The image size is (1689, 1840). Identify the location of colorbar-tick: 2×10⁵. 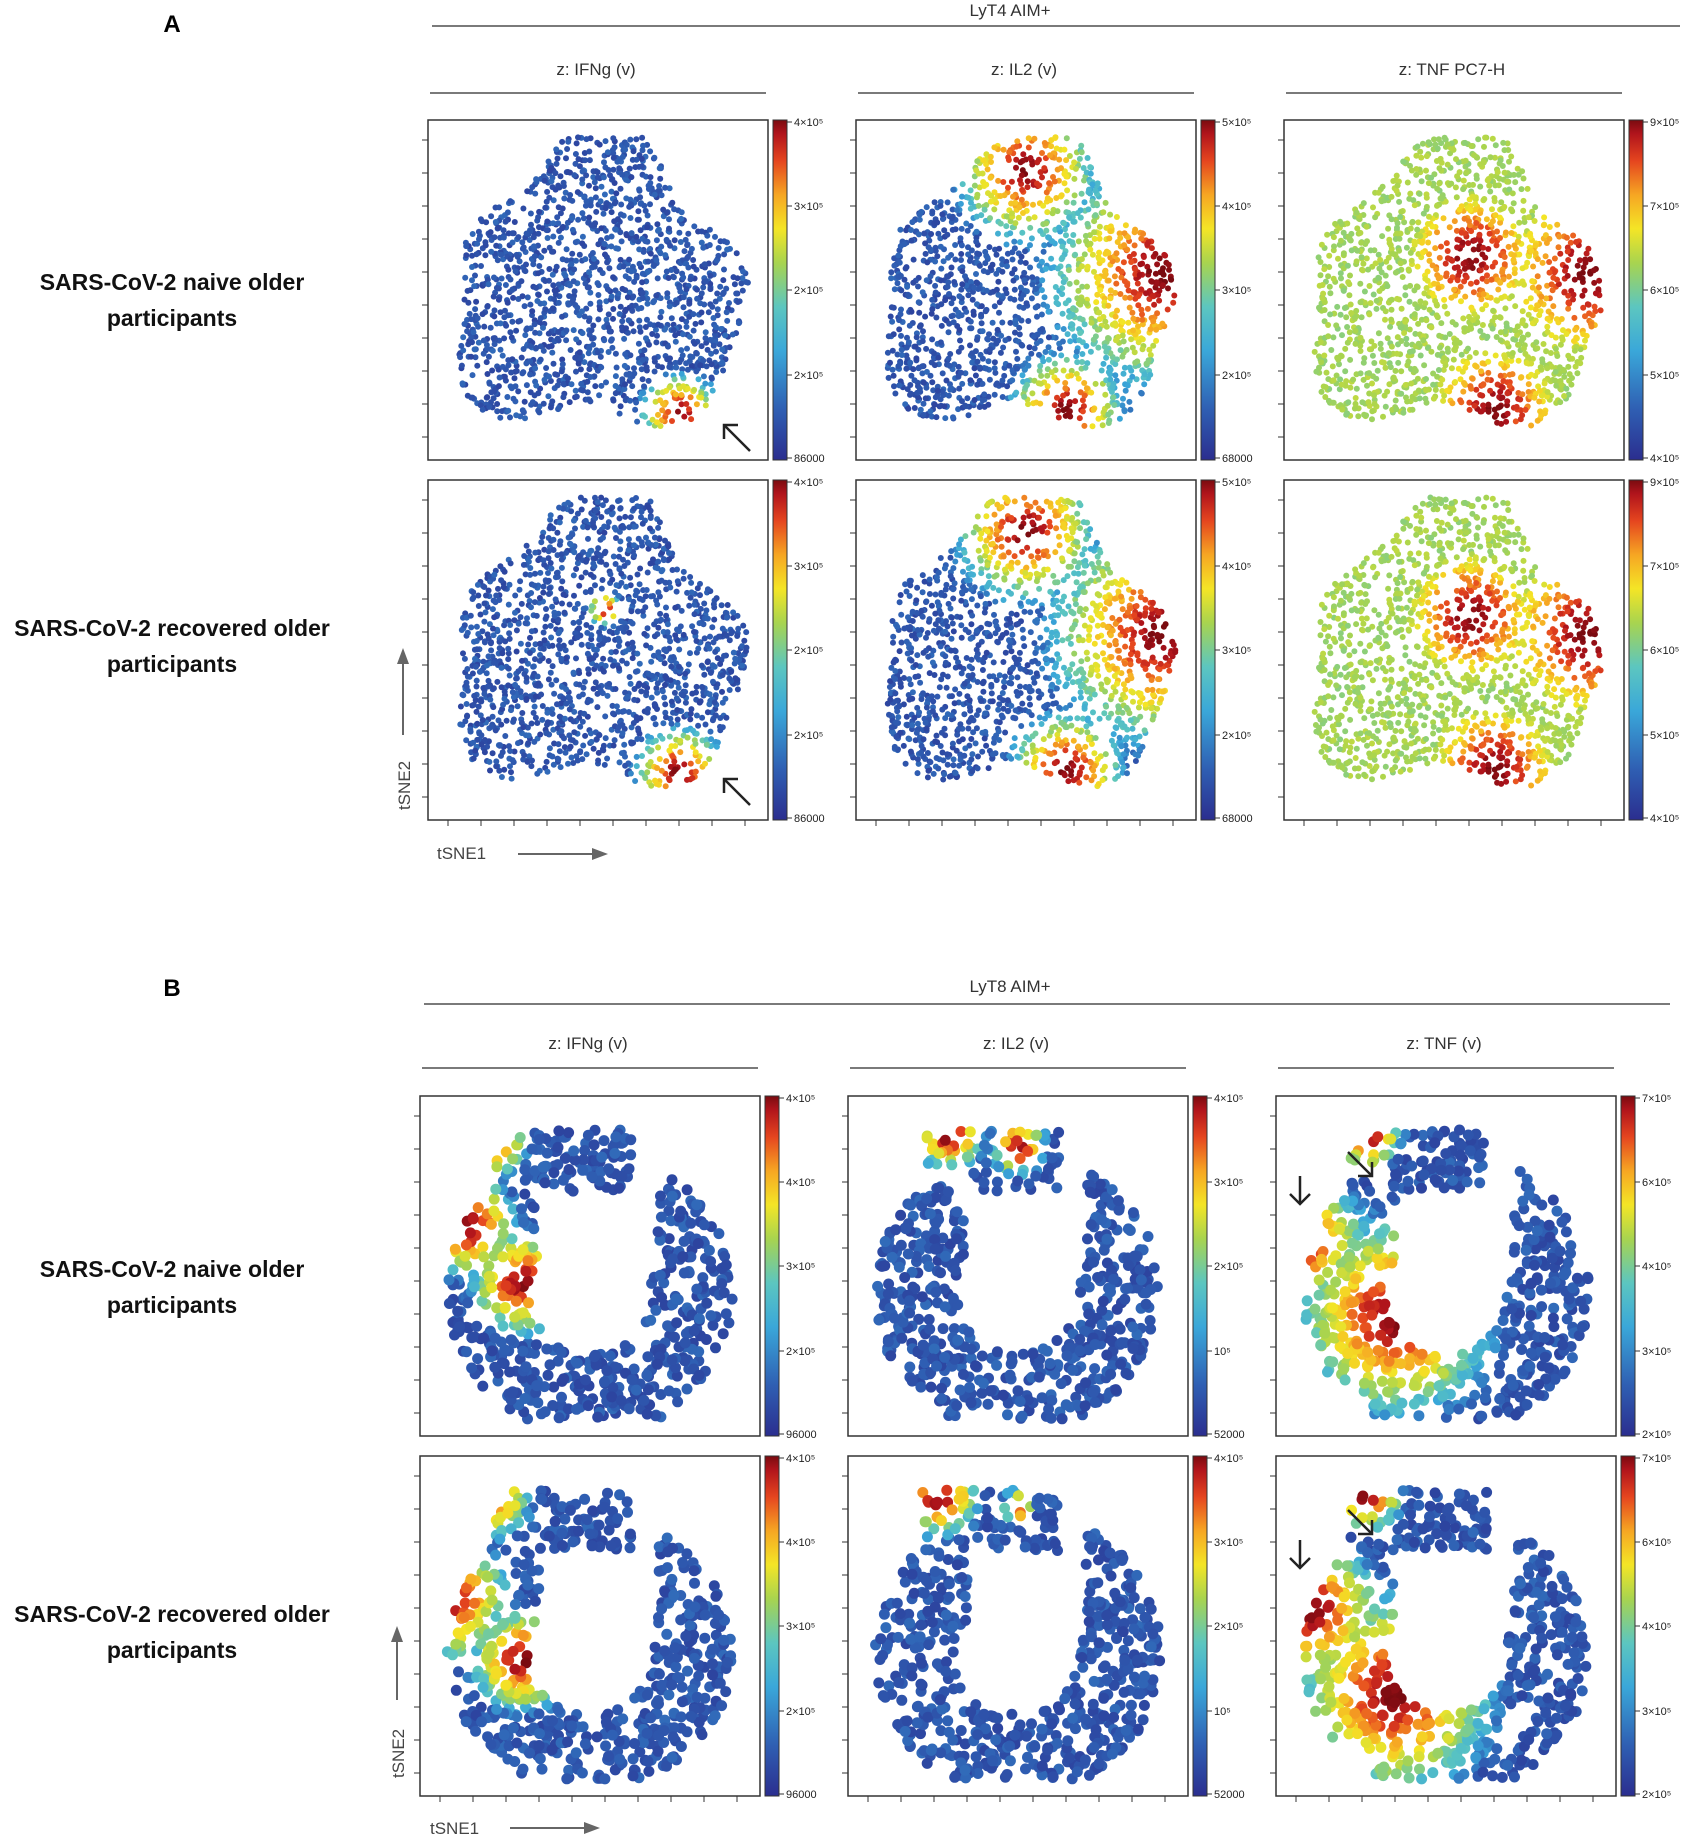
(1233, 376).